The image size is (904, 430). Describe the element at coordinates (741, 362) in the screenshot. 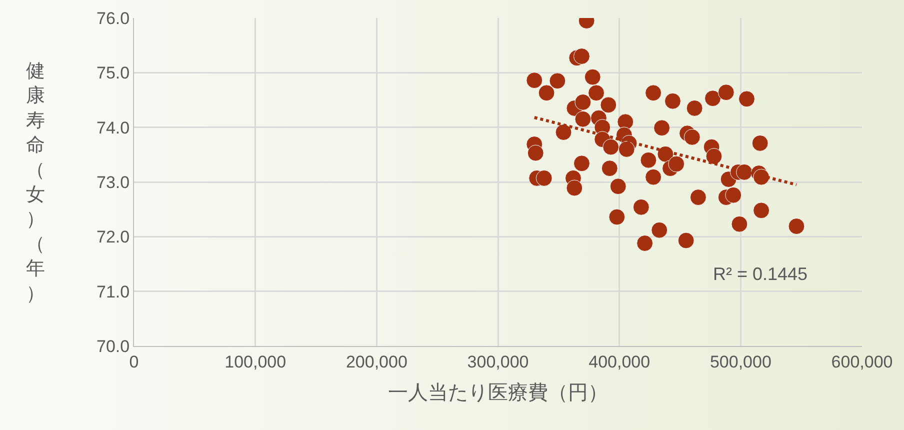

I see `x-tick-label: 500,000` at that location.